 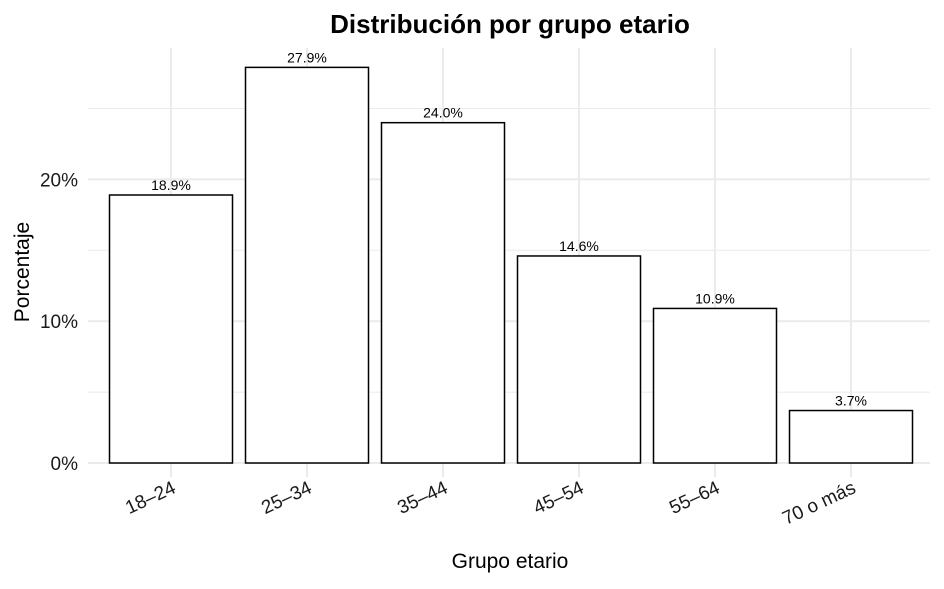 What do you see at coordinates (851, 401) in the screenshot?
I see `bar-value-label: 3.7%` at bounding box center [851, 401].